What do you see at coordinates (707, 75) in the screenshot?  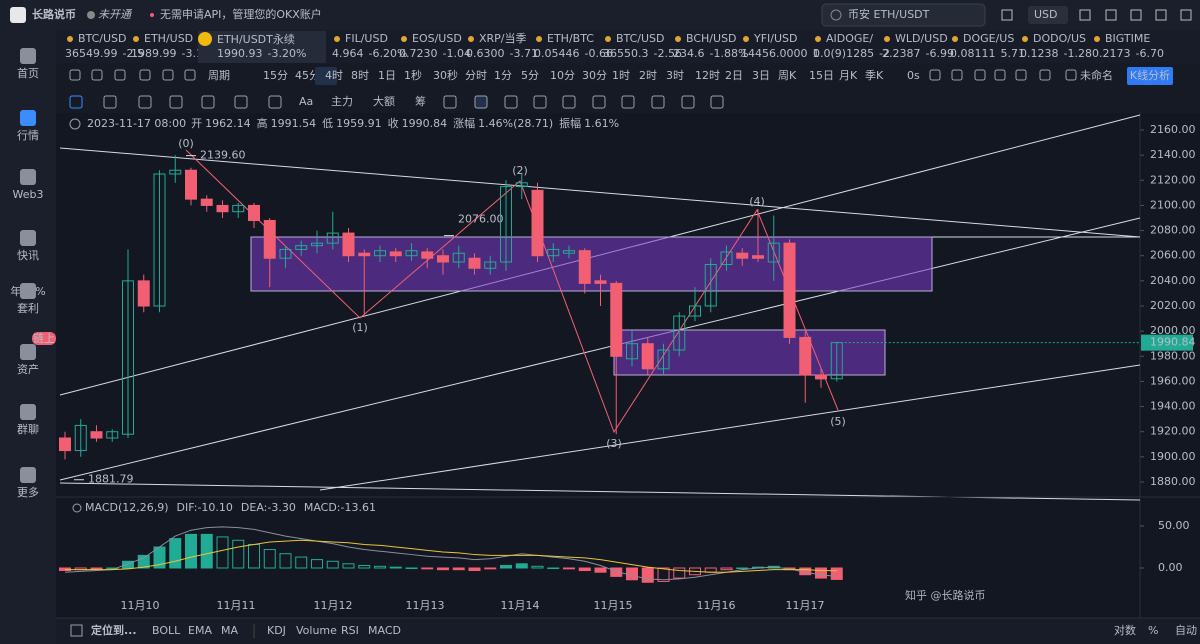 I see `timeframe: 12时` at bounding box center [707, 75].